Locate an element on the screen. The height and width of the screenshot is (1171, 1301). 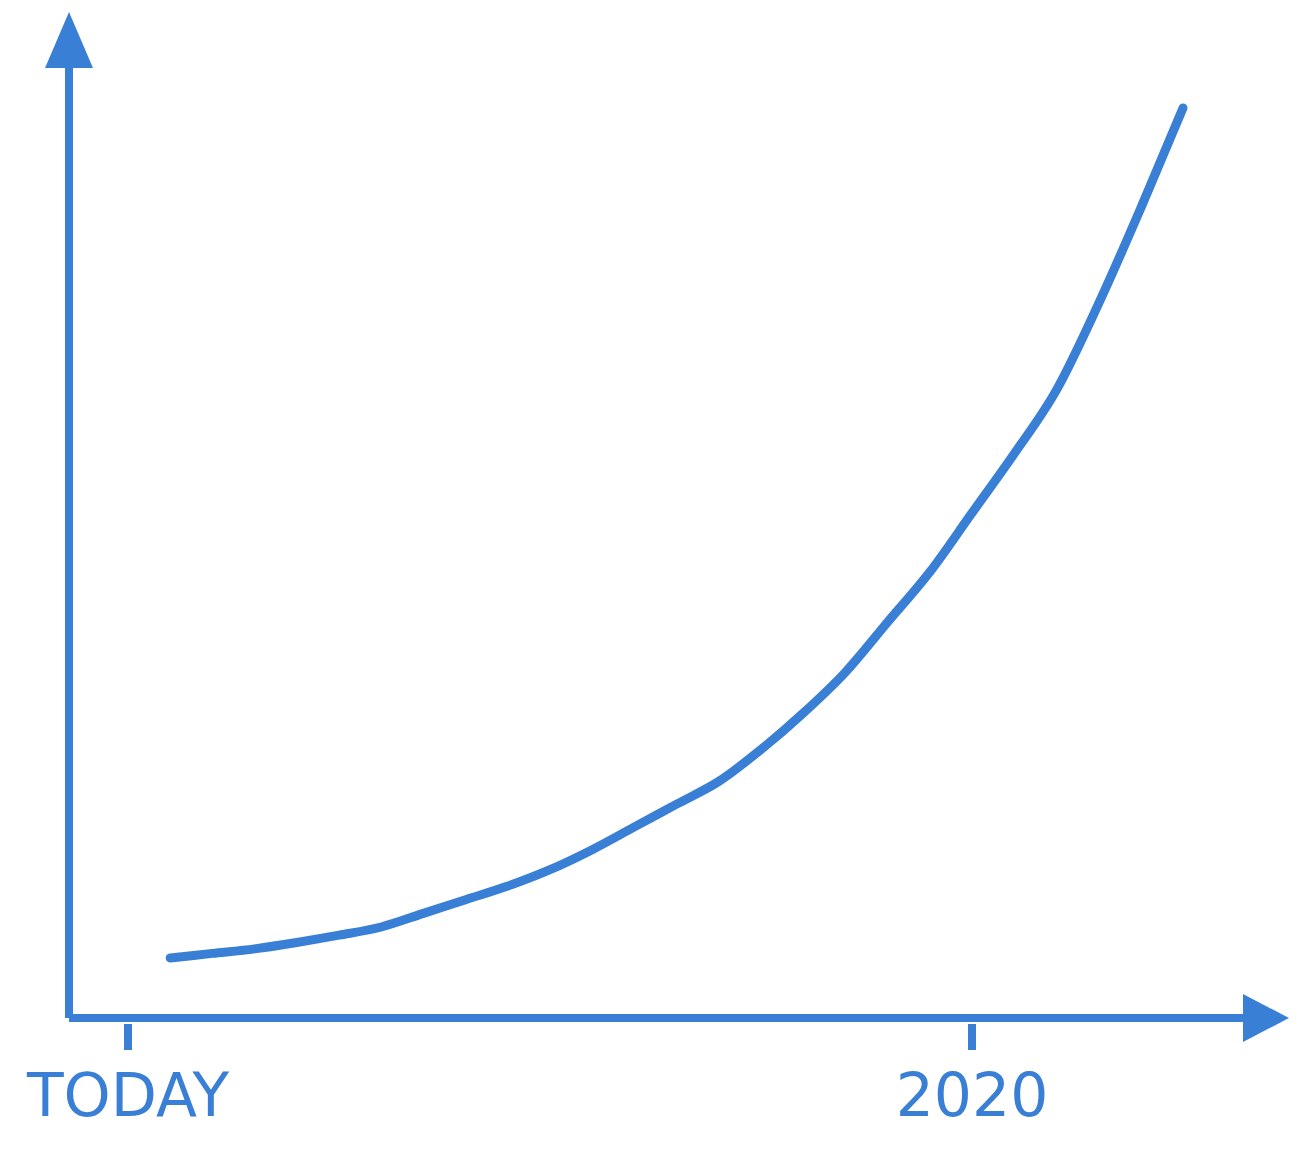
x-tick-label: TODAY is located at coordinates (127, 1095).